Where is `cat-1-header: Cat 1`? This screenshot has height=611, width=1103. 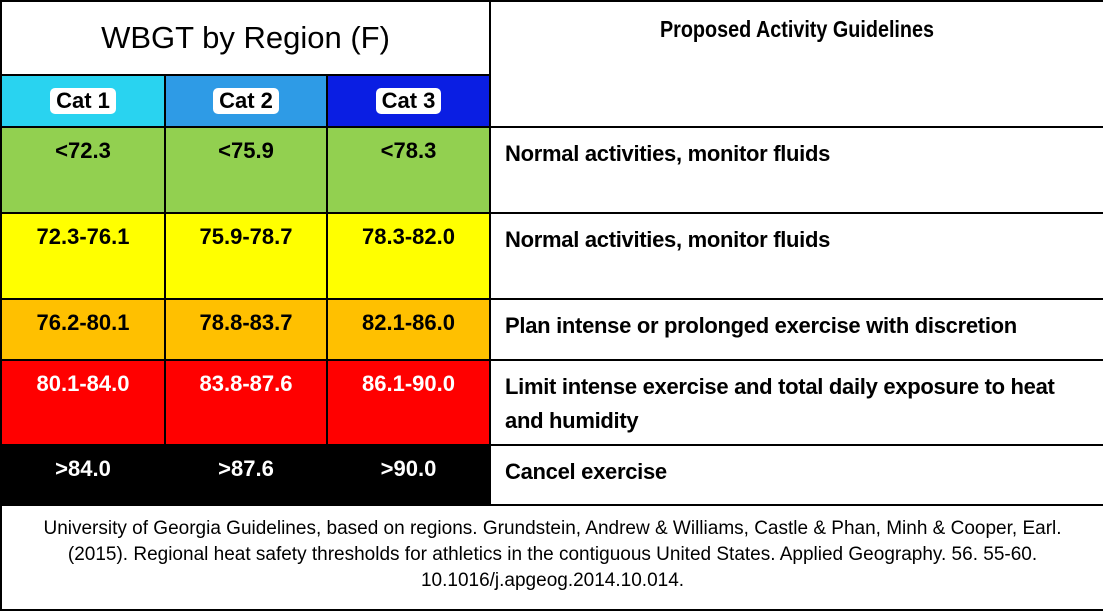
cat-1-header: Cat 1 is located at coordinates (83, 101).